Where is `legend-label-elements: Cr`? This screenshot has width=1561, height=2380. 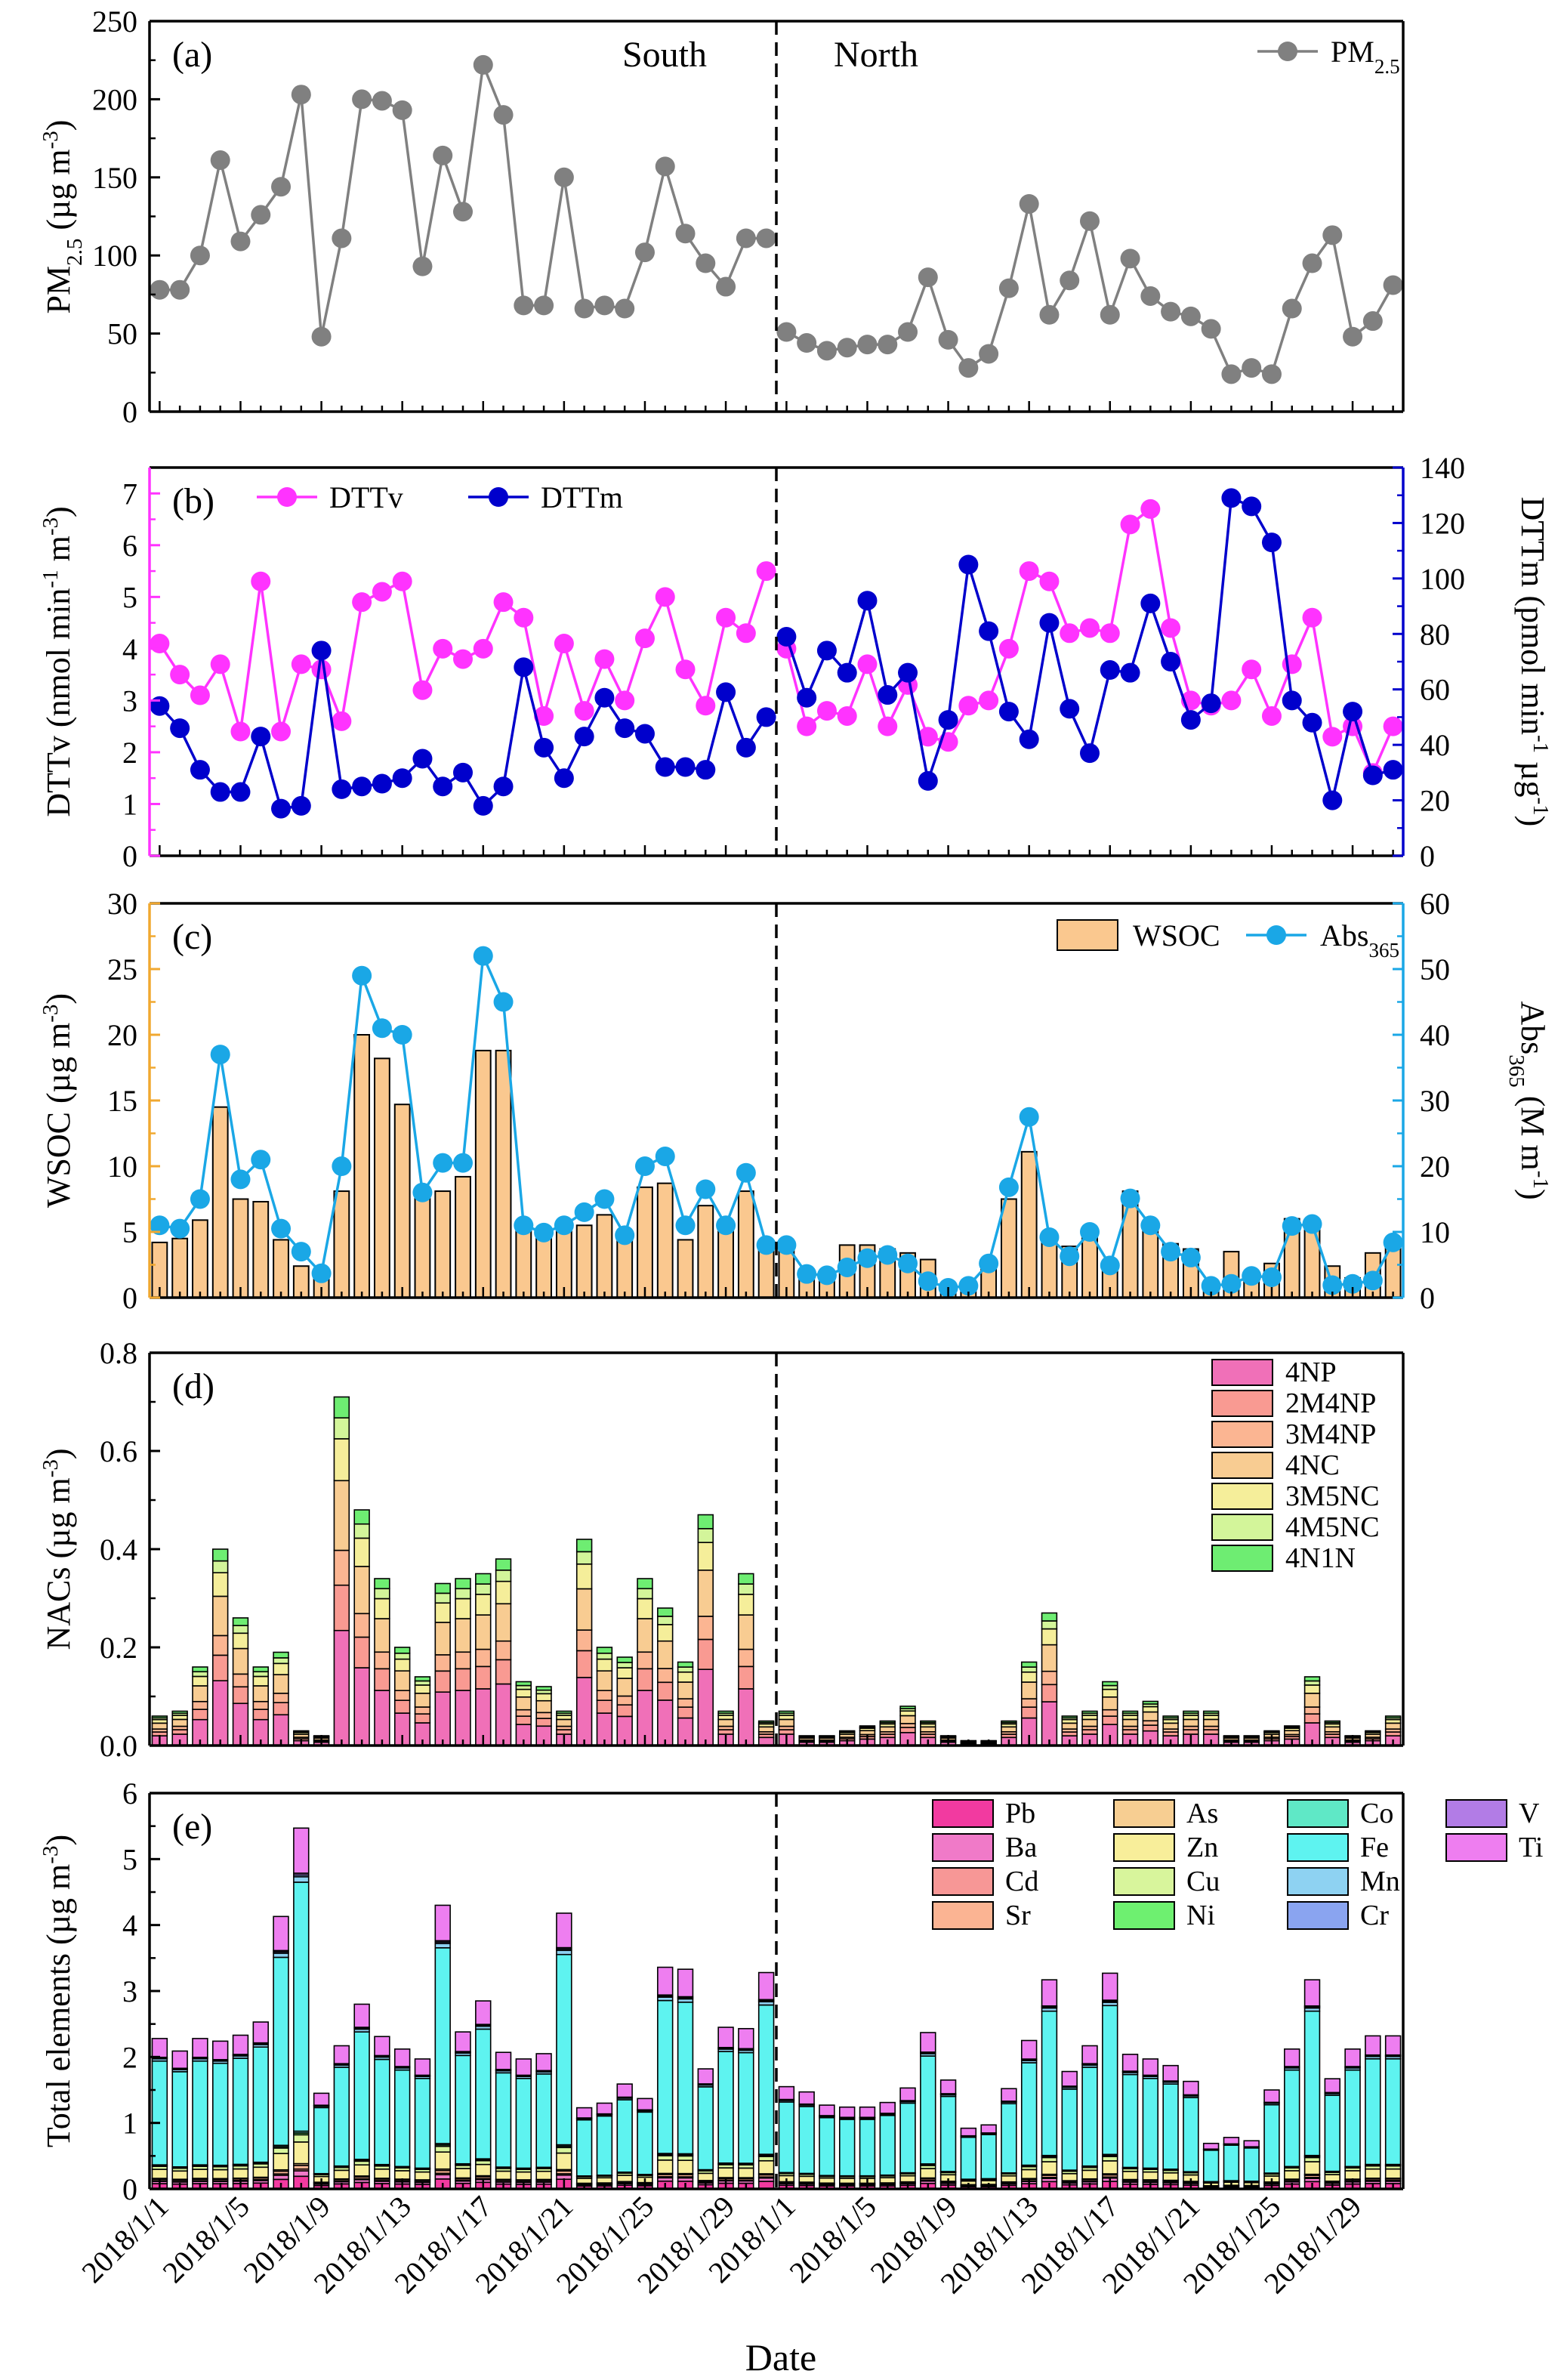 legend-label-elements: Cr is located at coordinates (1374, 1916).